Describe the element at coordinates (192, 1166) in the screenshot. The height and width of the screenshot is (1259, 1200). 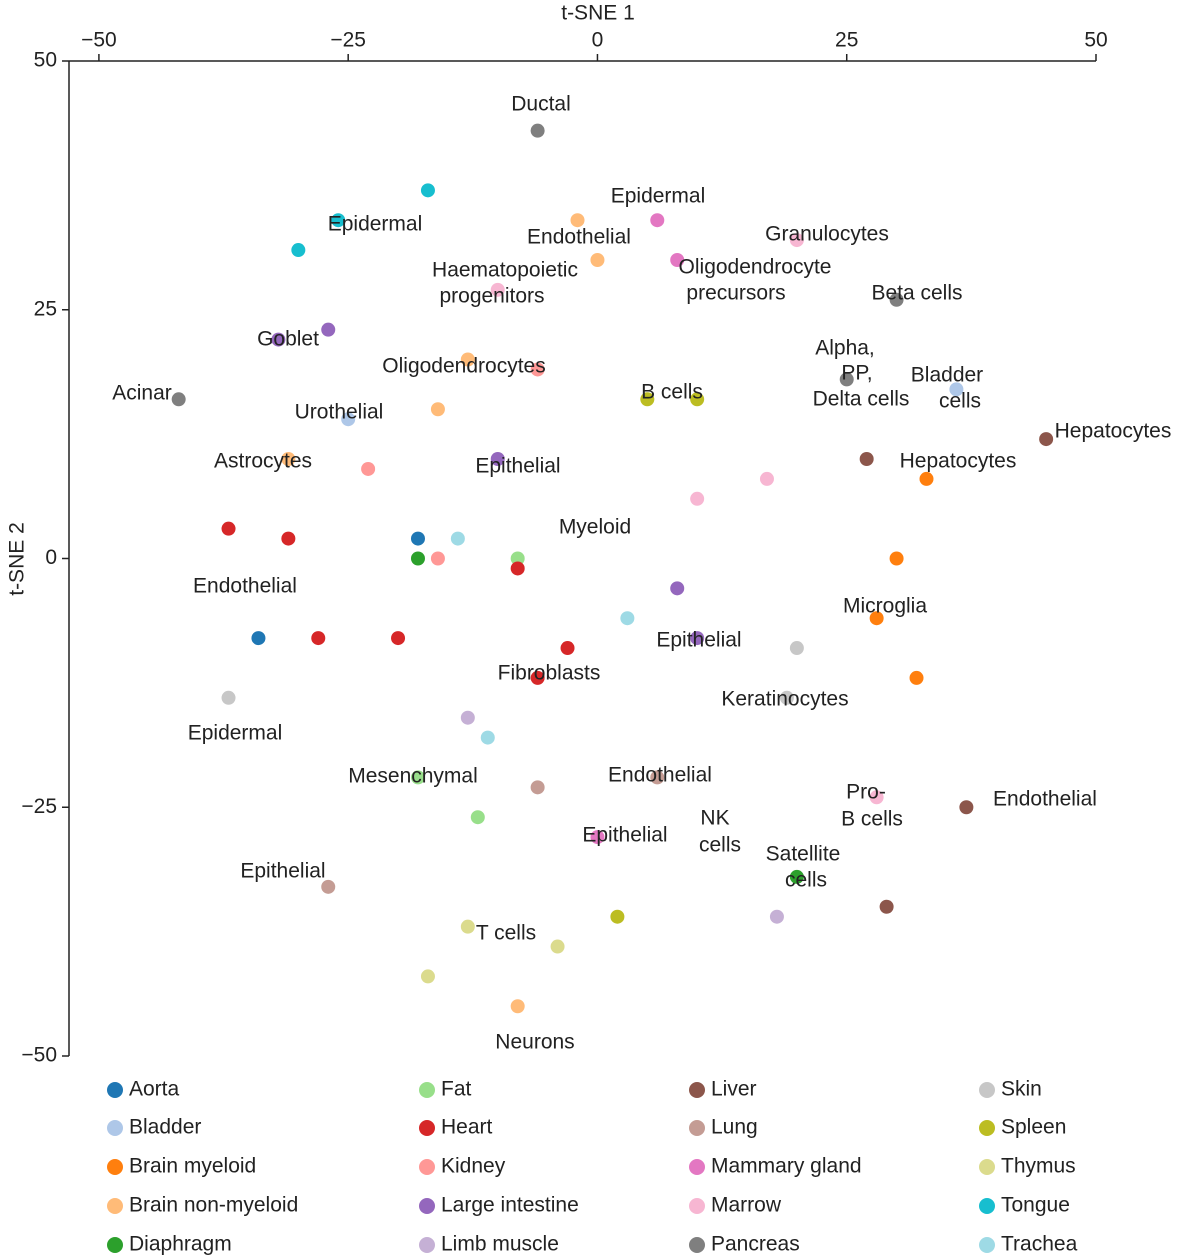
I see `legend-label: Brain myeloid` at that location.